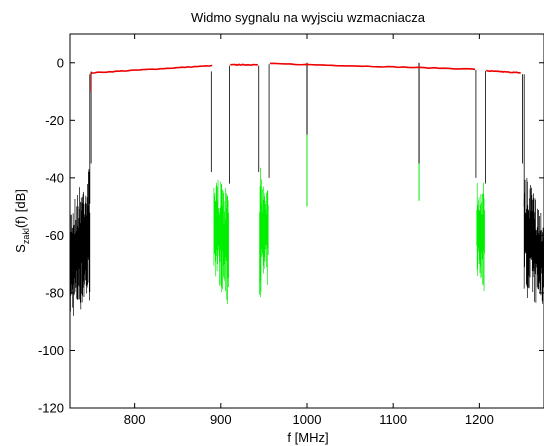 The image size is (544, 446). Describe the element at coordinates (51, 350) in the screenshot. I see `y-tick-label: -100` at that location.